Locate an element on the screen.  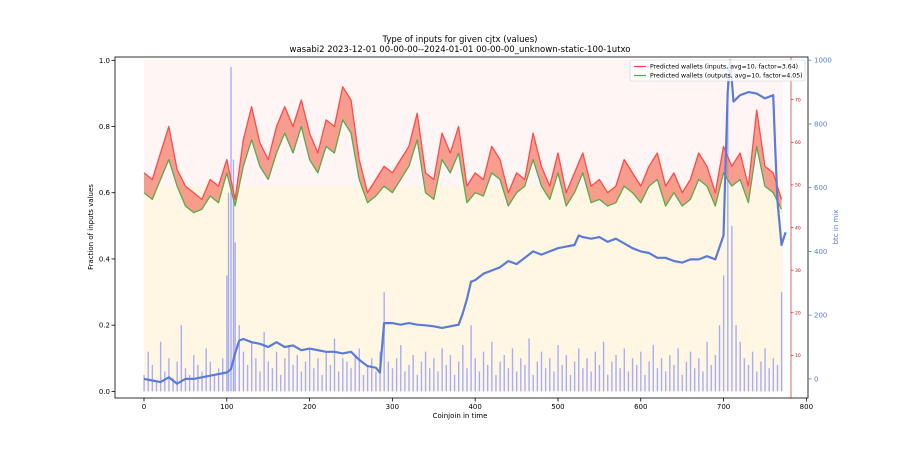
y3-tick-label: 50 is located at coordinates (798, 186).